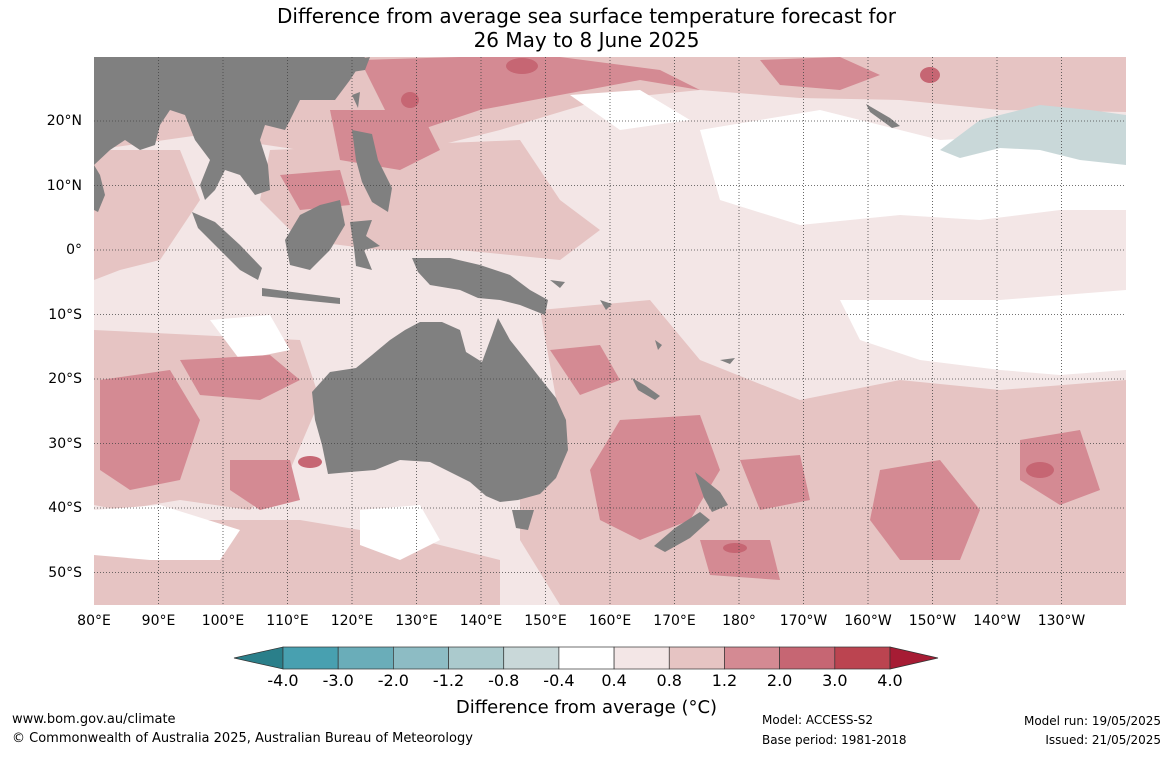 The image size is (1173, 770). What do you see at coordinates (167, 532) in the screenshot?
I see `near-zero-south-west` at bounding box center [167, 532].